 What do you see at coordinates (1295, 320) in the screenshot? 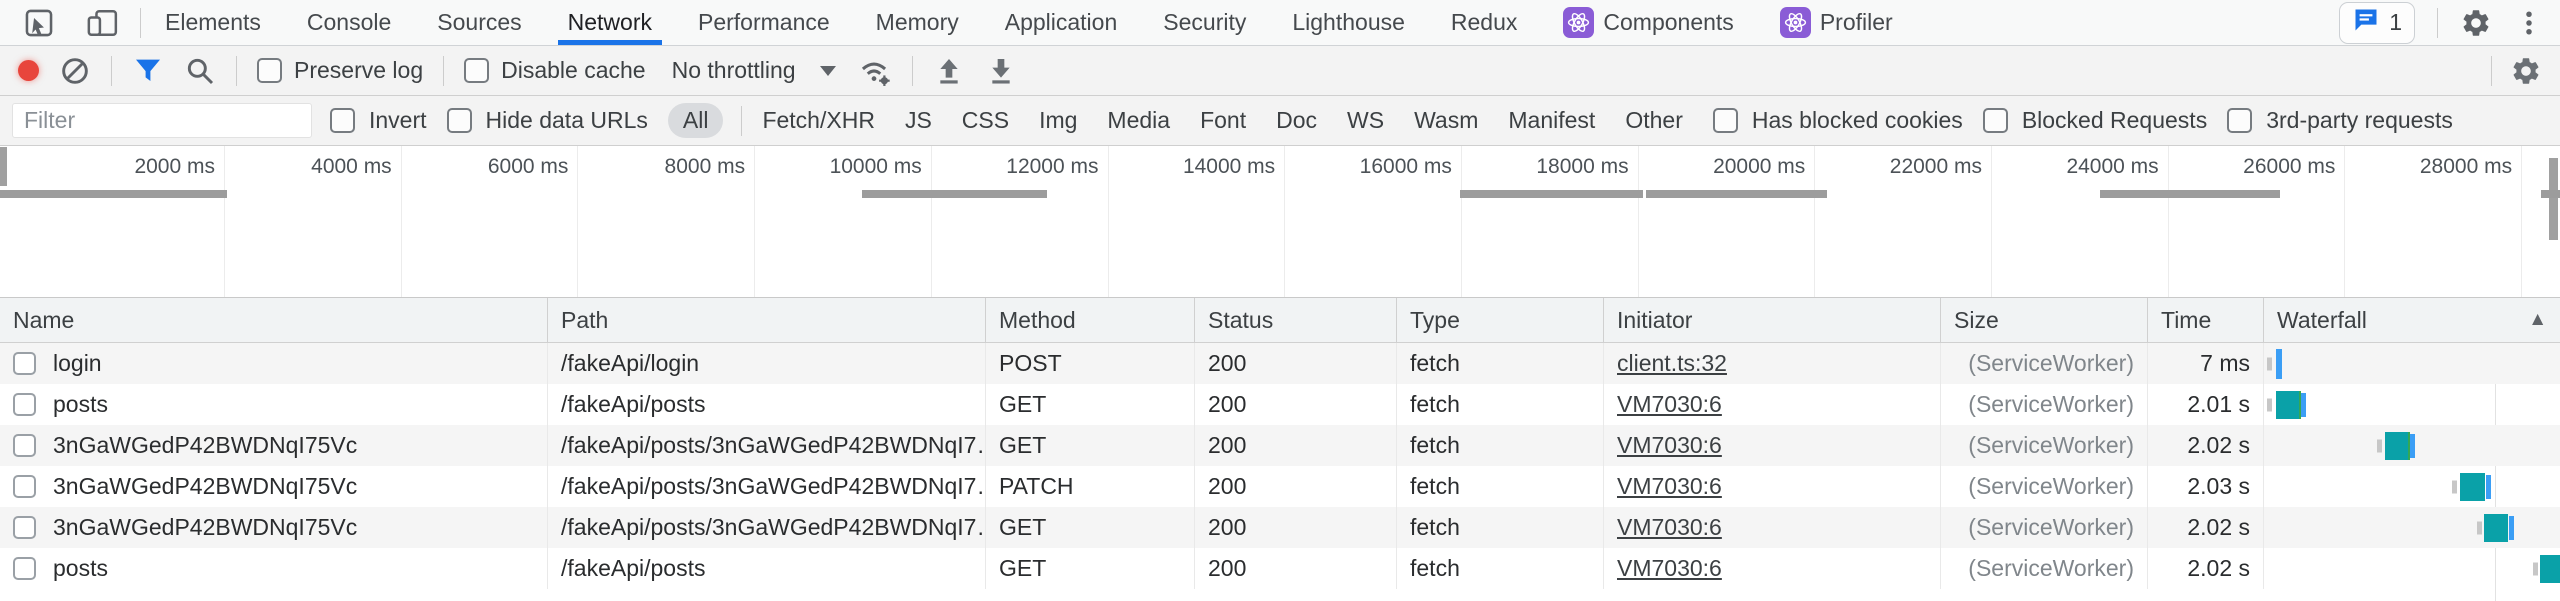
I see `column-header-status: Status` at bounding box center [1295, 320].